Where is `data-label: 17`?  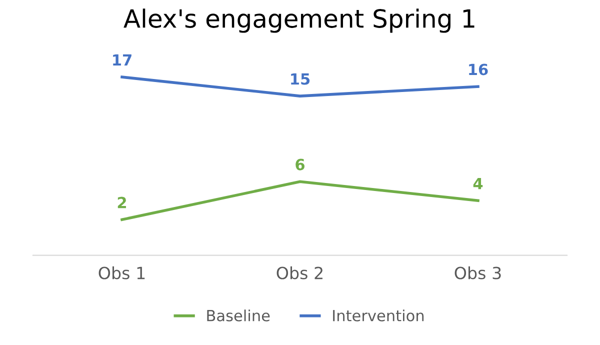 data-label: 17 is located at coordinates (122, 60).